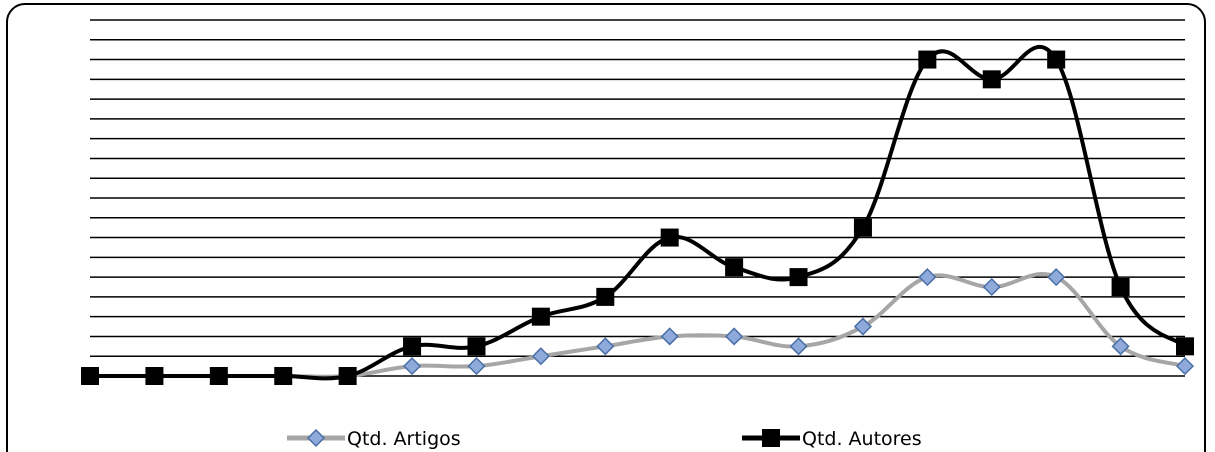 Image resolution: width=1215 pixels, height=452 pixels. I want to click on legend-item-artigos: Qtd. Artigos, so click(374, 439).